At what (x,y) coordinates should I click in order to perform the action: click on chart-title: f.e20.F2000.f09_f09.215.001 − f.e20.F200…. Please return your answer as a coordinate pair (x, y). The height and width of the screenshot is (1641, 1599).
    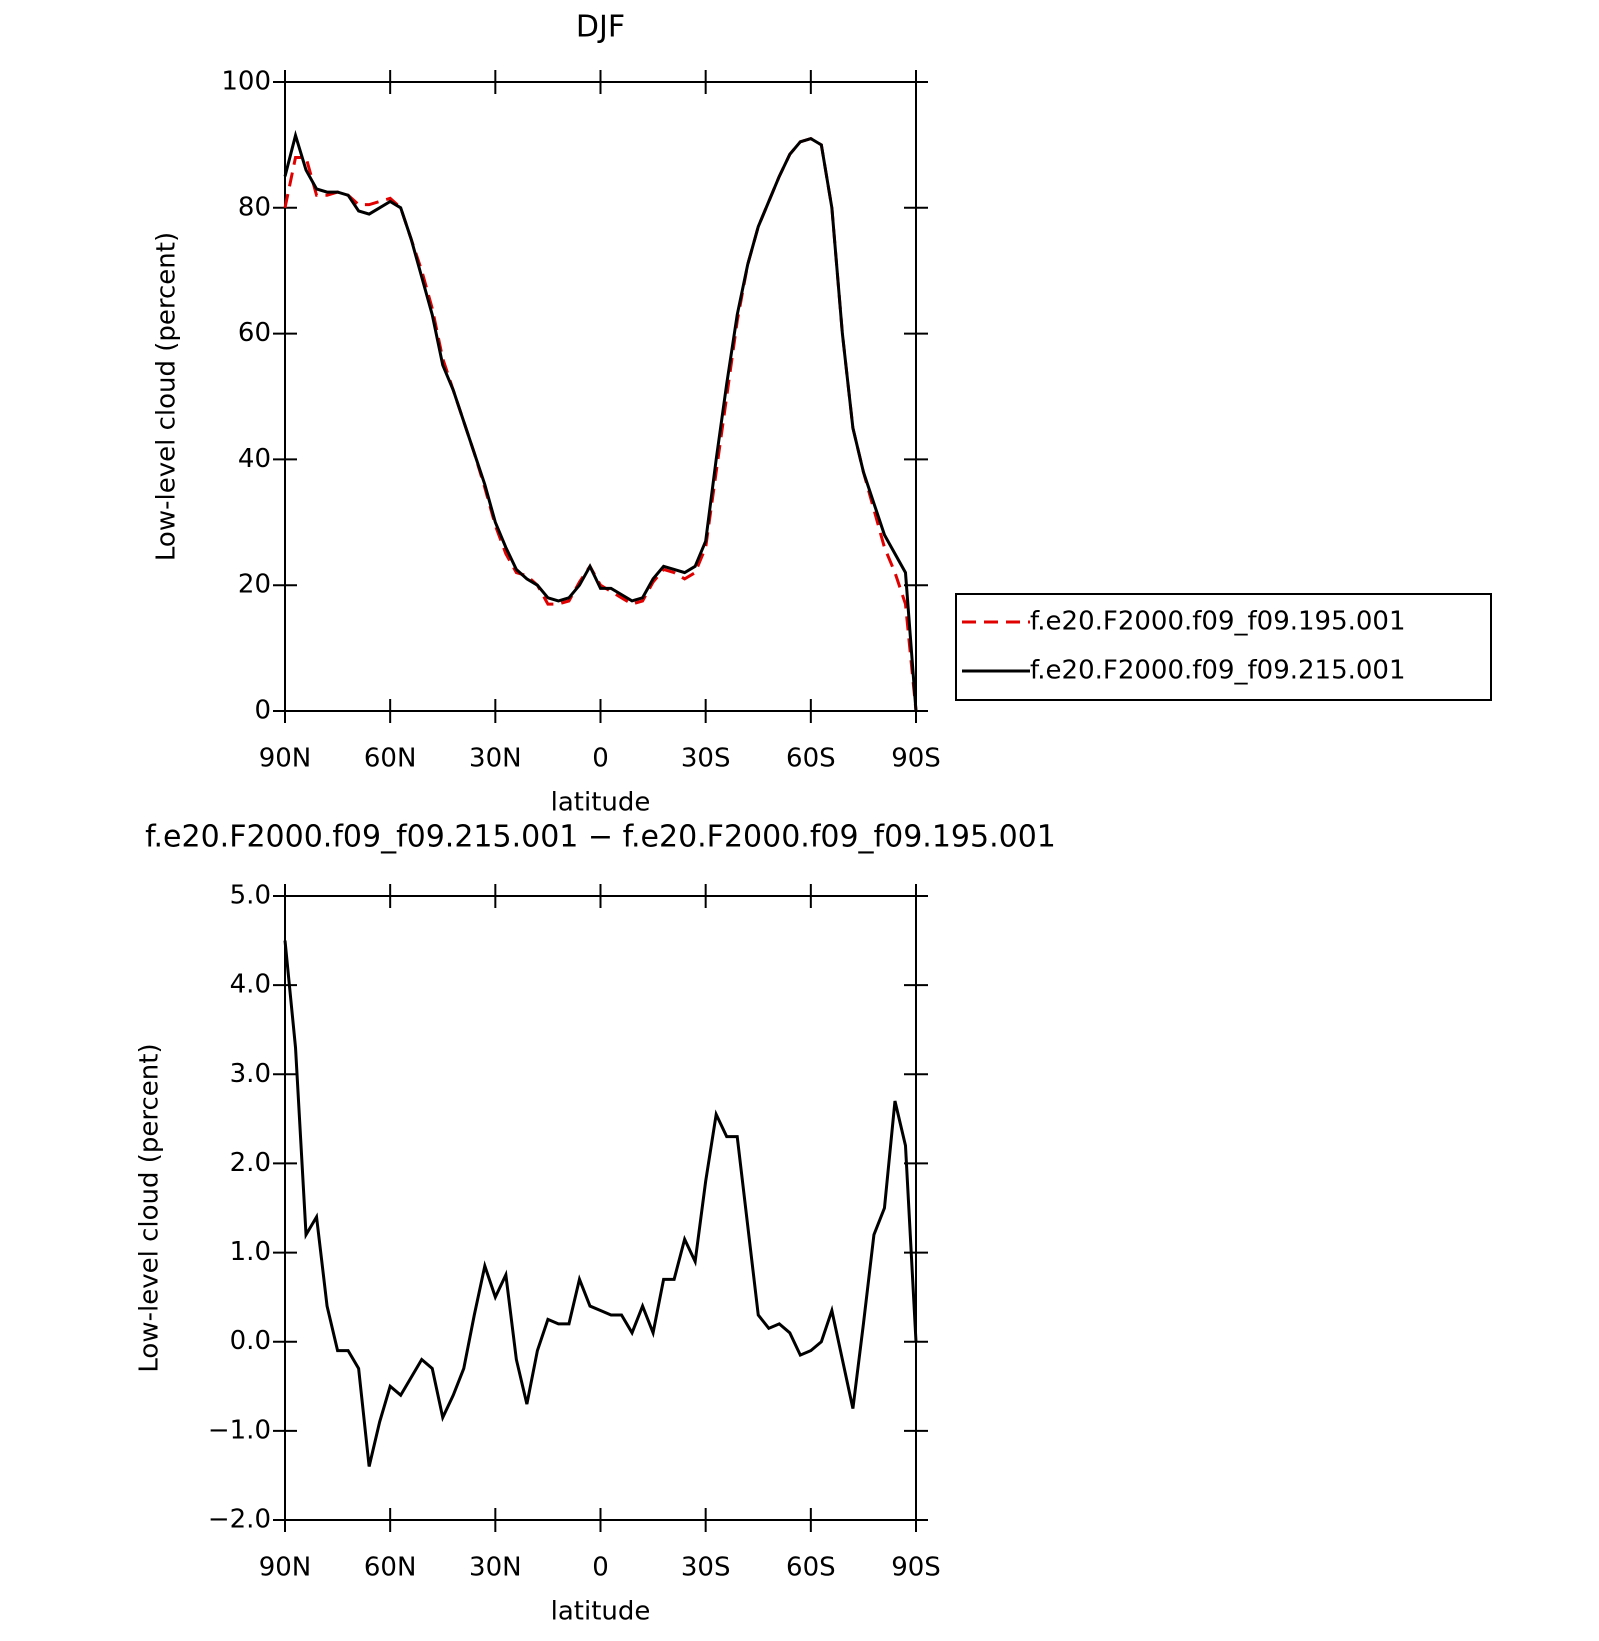
    Looking at the image, I should click on (600, 837).